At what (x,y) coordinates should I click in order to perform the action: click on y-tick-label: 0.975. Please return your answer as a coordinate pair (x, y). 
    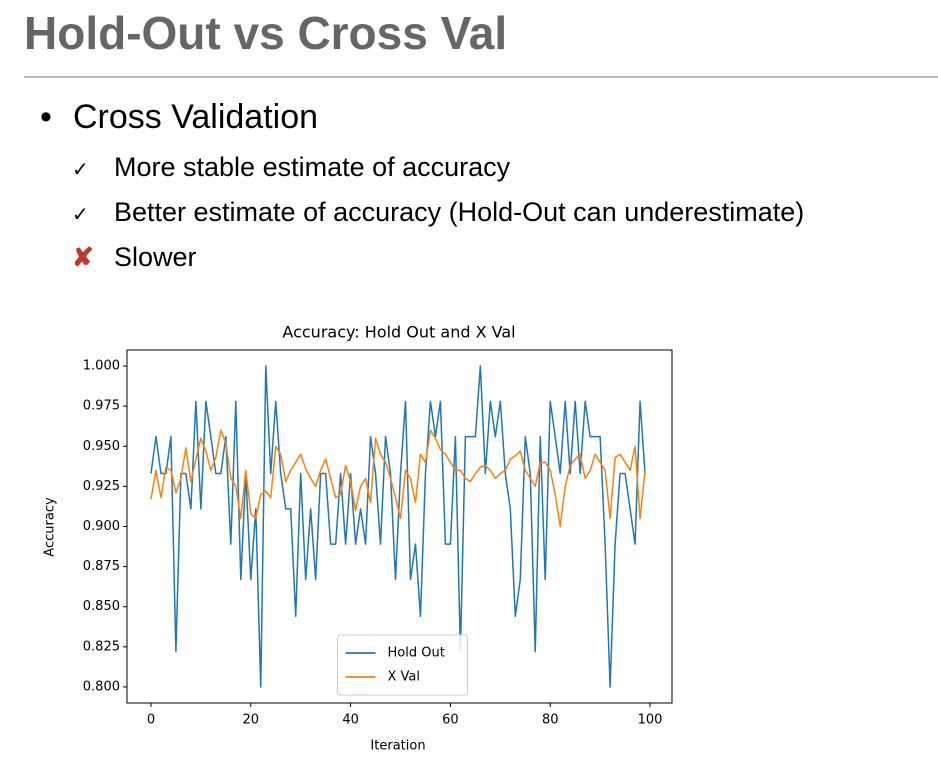
    Looking at the image, I should click on (101, 406).